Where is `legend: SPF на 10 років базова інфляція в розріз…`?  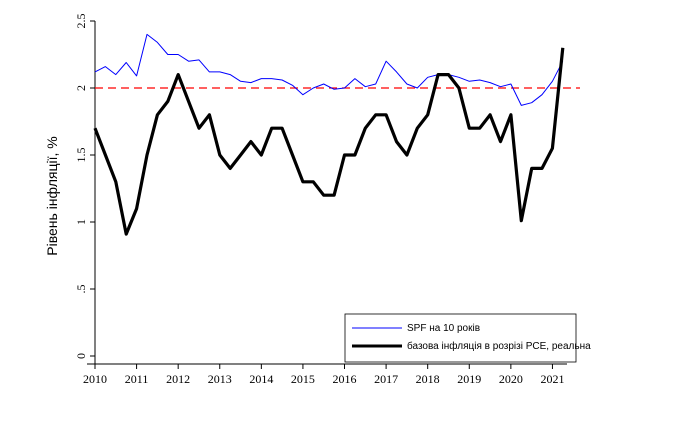
legend: SPF на 10 років базова інфляція в розріз… is located at coordinates (467, 338).